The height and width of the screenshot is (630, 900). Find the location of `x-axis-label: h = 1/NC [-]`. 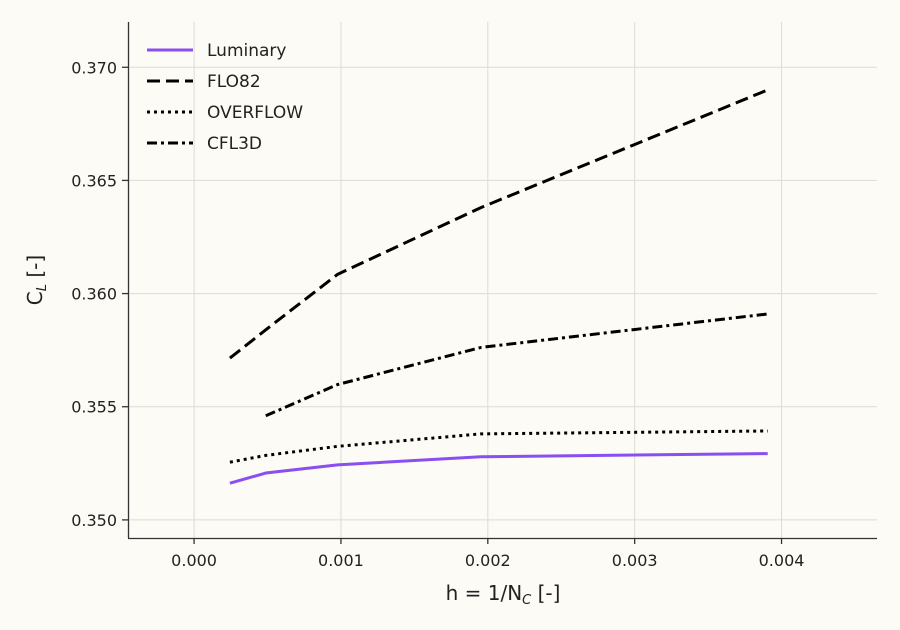

x-axis-label: h = 1/NC [-] is located at coordinates (503, 594).